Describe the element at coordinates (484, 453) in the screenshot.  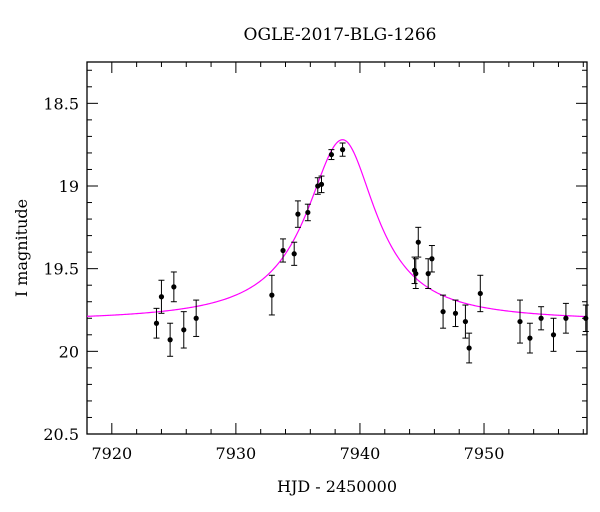
I see `x-tick-label: 7950` at that location.